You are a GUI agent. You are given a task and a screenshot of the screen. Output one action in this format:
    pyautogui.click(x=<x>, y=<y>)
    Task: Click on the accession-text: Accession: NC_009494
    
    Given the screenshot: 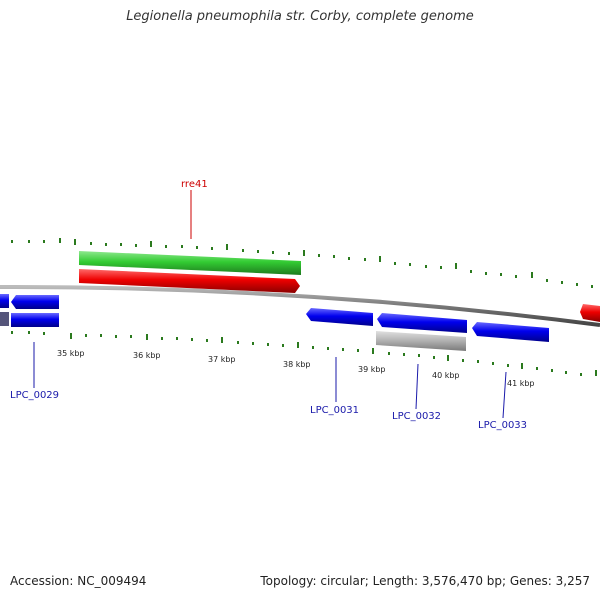 What is the action you would take?
    pyautogui.click(x=78, y=581)
    